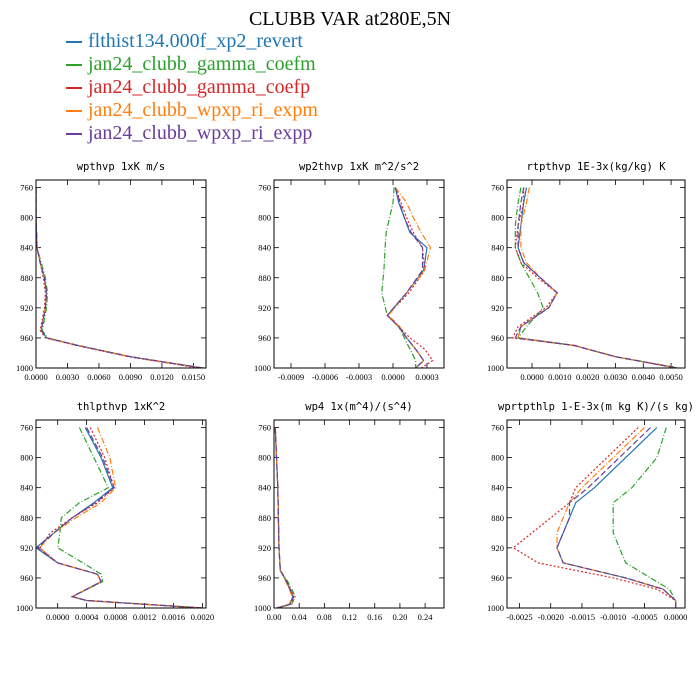  I want to click on panel-title: rtpthvp 1E-3x(kg/kg) K, so click(596, 167).